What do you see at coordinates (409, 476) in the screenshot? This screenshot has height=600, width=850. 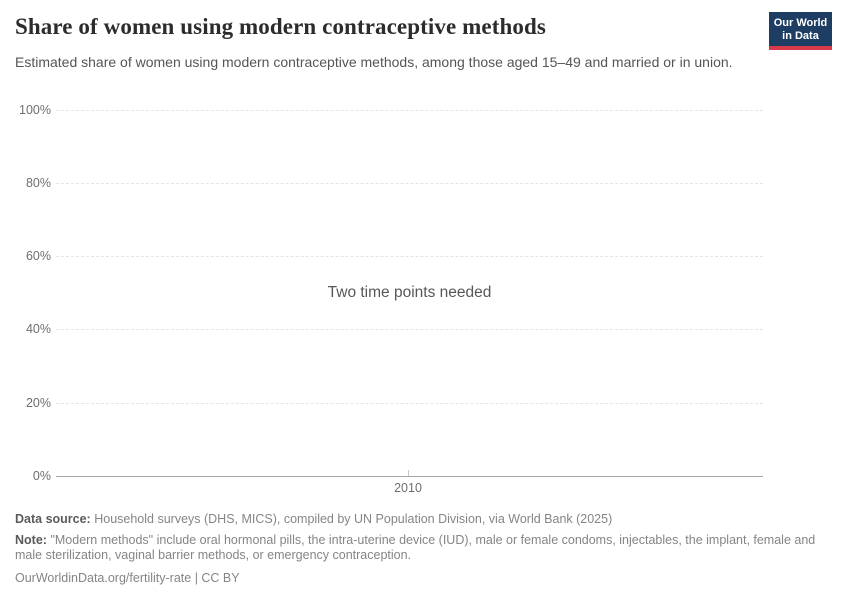 I see `x-axis-line` at bounding box center [409, 476].